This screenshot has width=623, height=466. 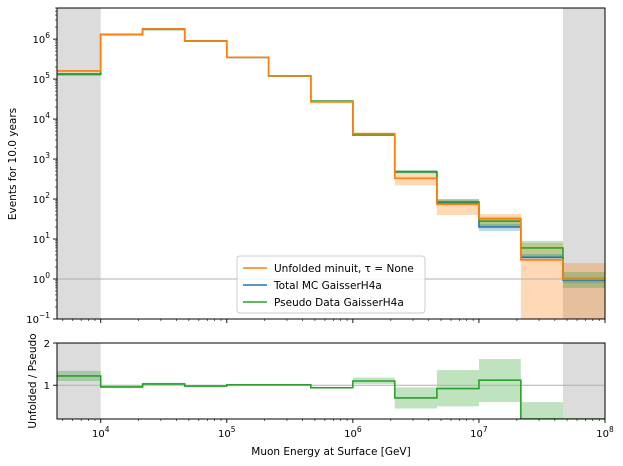 What do you see at coordinates (47, 386) in the screenshot?
I see `ratio-y-tick-label-0: 1` at bounding box center [47, 386].